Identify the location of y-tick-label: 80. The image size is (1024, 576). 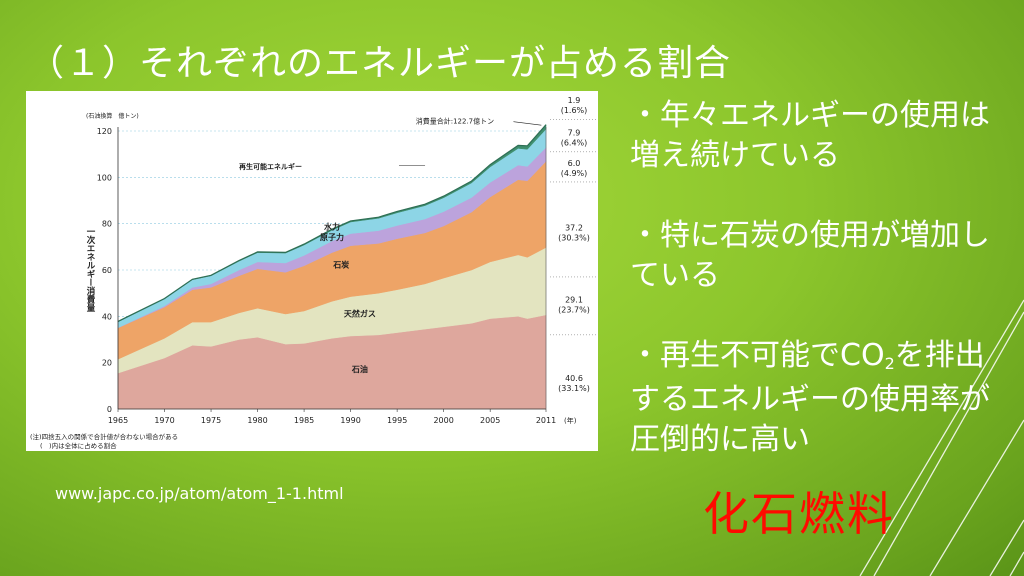
(107, 224).